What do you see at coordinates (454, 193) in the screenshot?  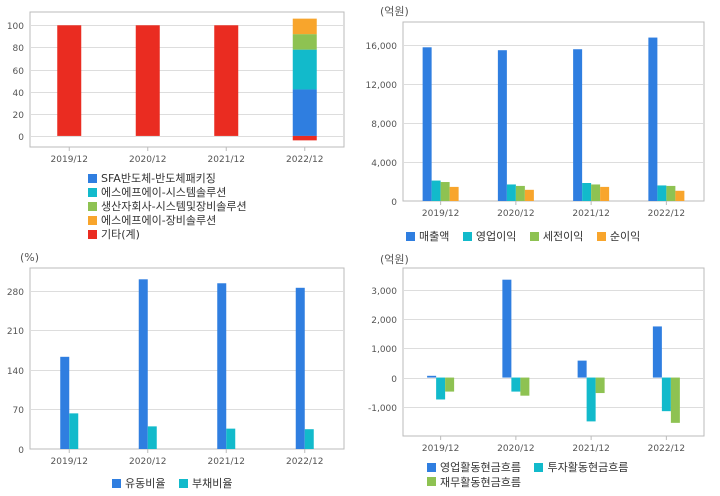 I see `bar-income-s3-c0` at bounding box center [454, 193].